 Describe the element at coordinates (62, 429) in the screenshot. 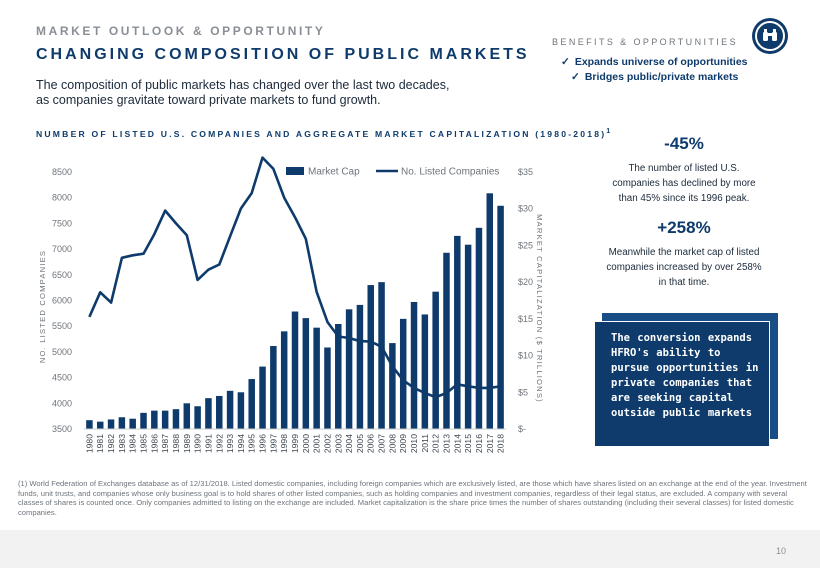

I see `y-tick-label: 3500` at that location.